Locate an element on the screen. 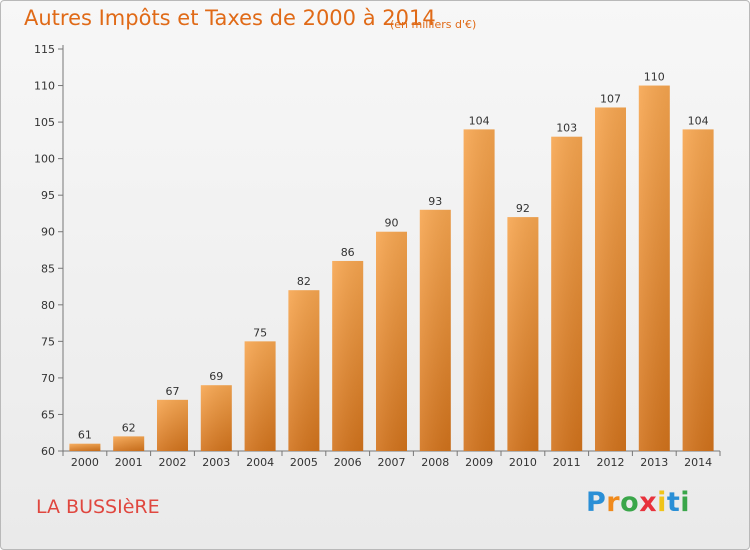 The height and width of the screenshot is (550, 750). proxiti-logo: Proxiti is located at coordinates (638, 502).